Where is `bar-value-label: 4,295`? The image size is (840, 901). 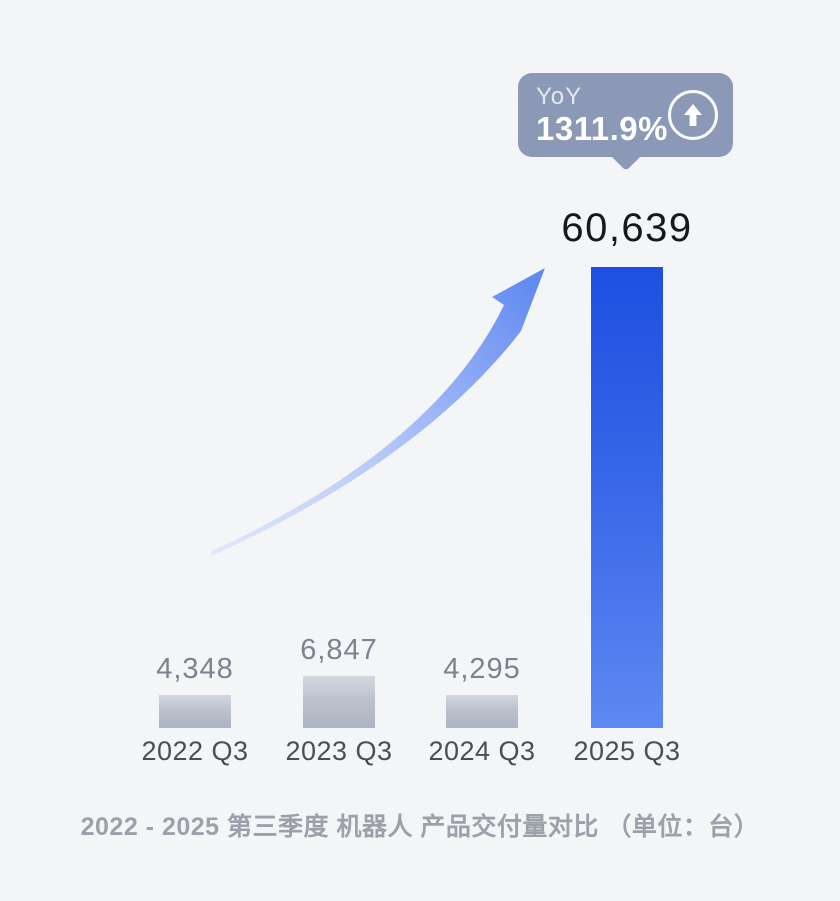
bar-value-label: 4,295 is located at coordinates (482, 669).